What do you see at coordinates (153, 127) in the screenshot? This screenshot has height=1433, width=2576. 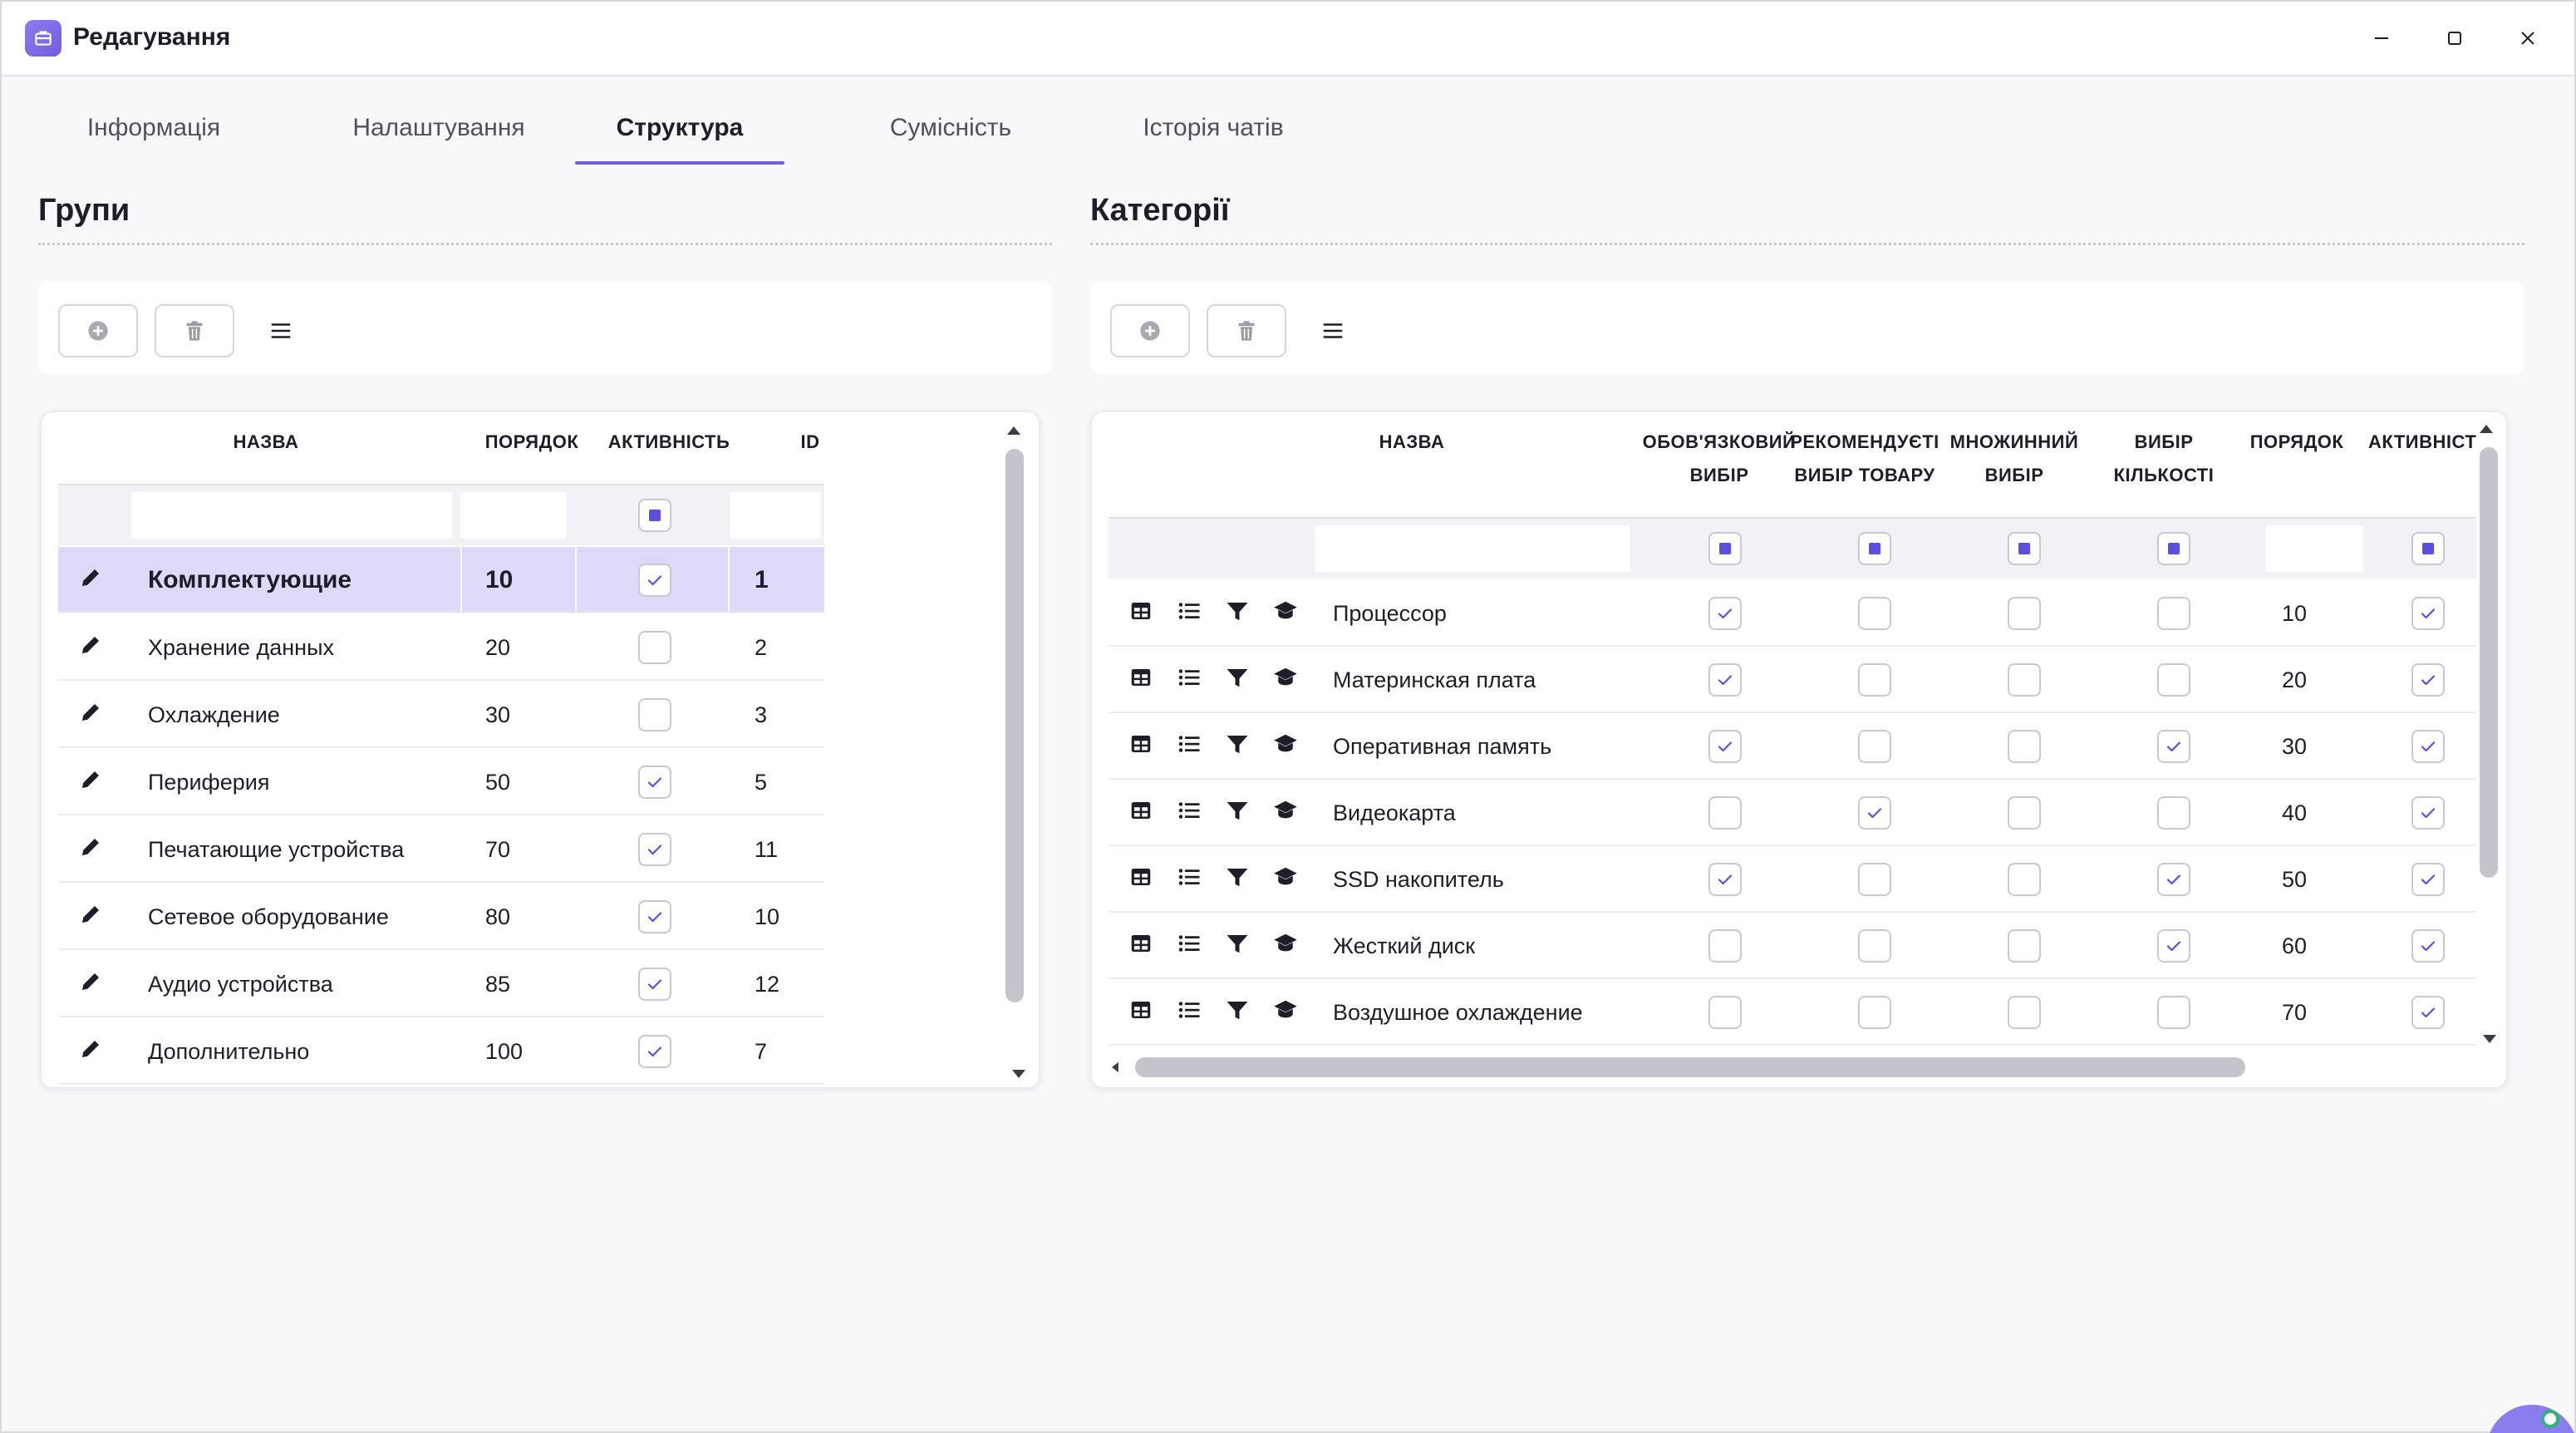 I see `tab-info: Інформація` at bounding box center [153, 127].